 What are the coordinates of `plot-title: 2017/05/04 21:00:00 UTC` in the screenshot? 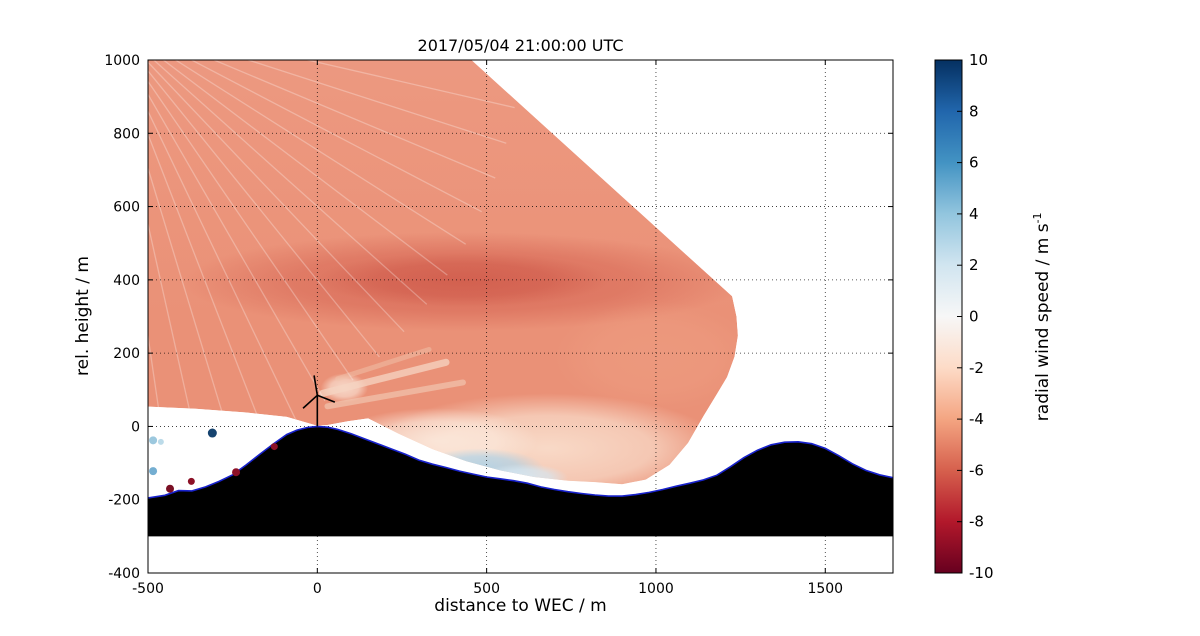 It's located at (520, 45).